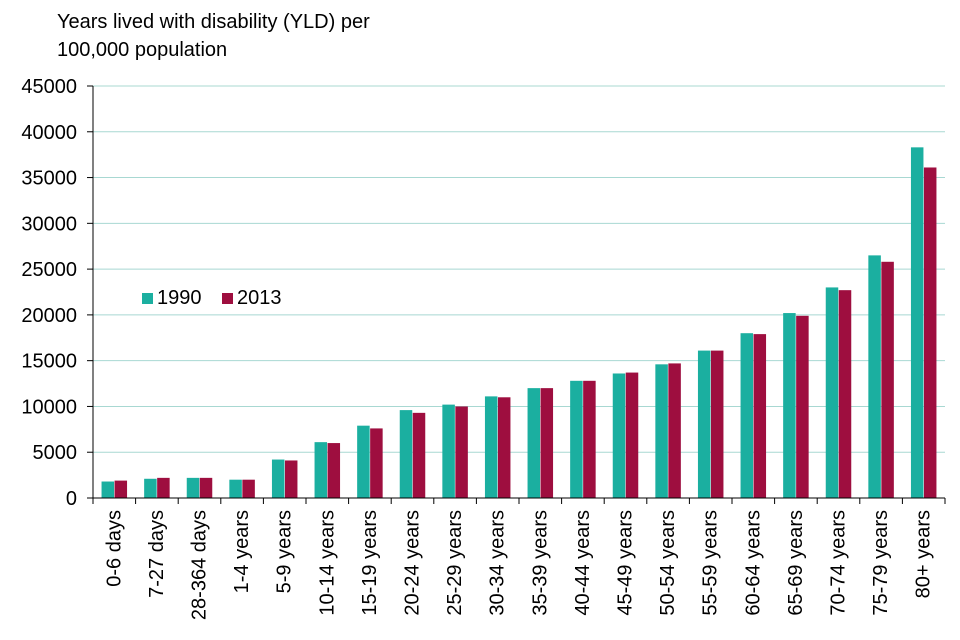 The width and height of the screenshot is (960, 640). Describe the element at coordinates (796, 563) in the screenshot. I see `x-tick-label: 65-69 years` at that location.